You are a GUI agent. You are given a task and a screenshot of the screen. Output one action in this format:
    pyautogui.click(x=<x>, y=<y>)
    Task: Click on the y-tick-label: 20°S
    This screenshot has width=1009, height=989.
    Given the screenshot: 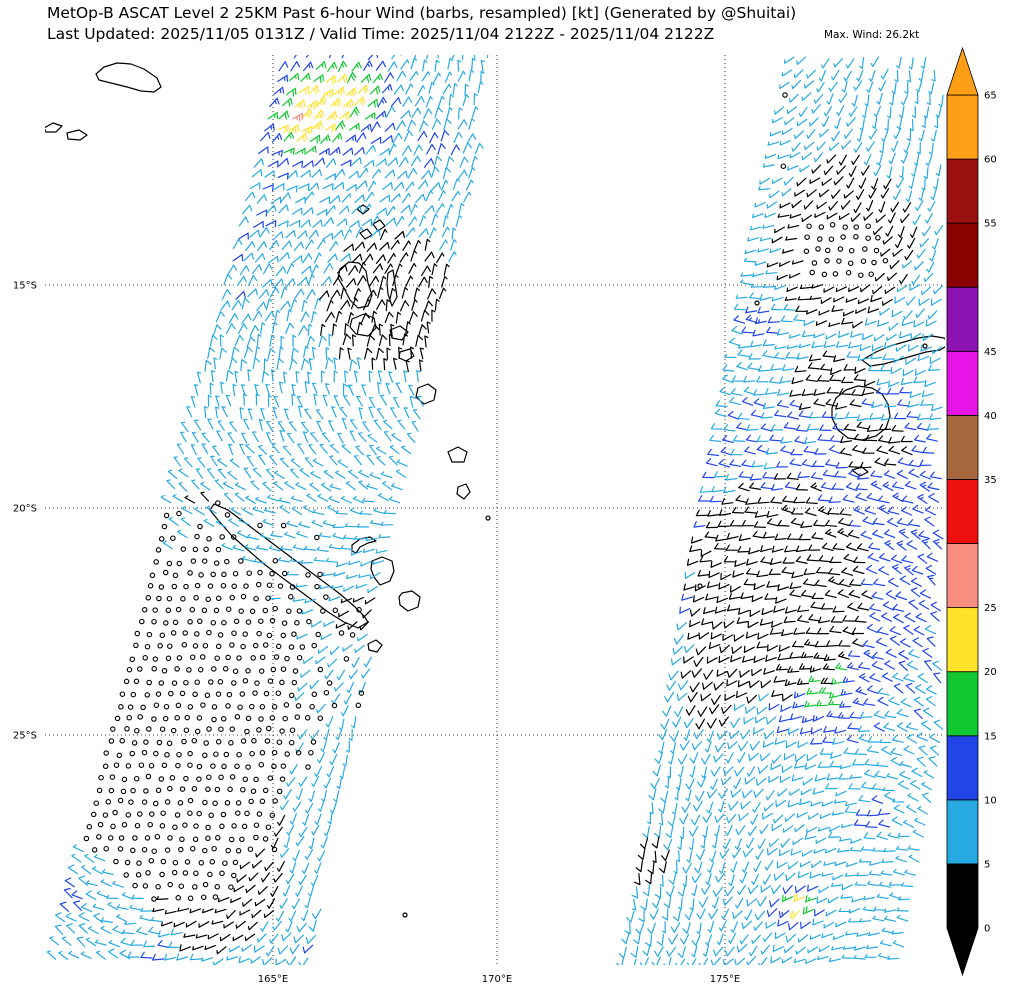 What is the action you would take?
    pyautogui.click(x=25, y=509)
    